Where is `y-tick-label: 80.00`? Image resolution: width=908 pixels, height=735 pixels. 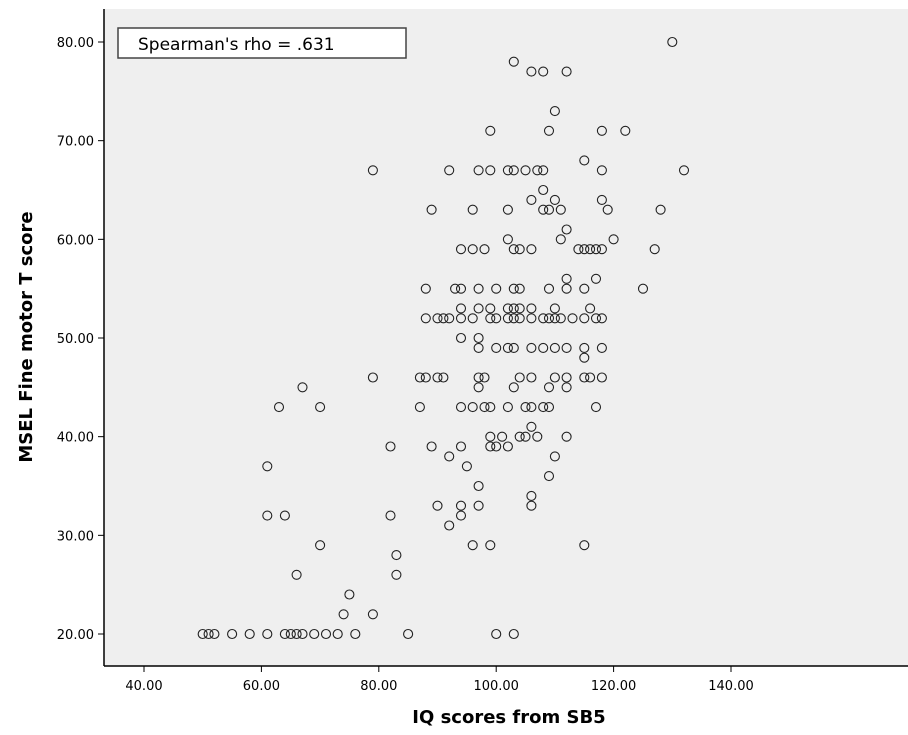 y-tick-label: 80.00 is located at coordinates (75, 43).